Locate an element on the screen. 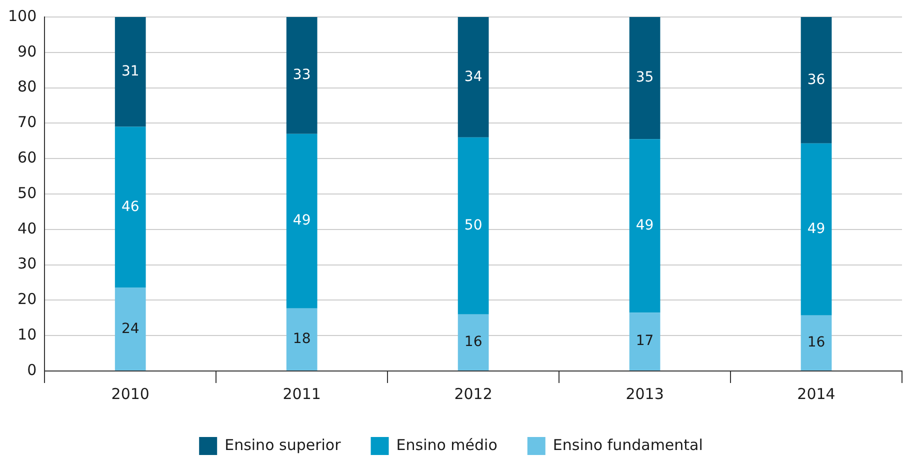 This screenshot has width=906, height=465. y-tick-label: 60 is located at coordinates (27, 157).